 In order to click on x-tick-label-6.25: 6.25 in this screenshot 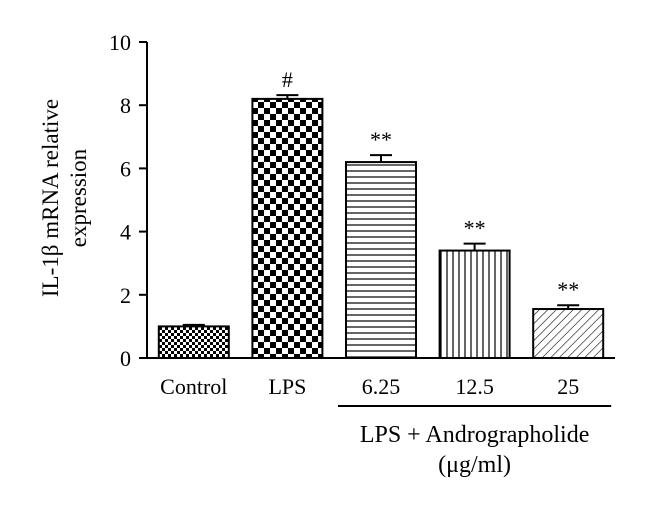, I will do `click(381, 386)`.